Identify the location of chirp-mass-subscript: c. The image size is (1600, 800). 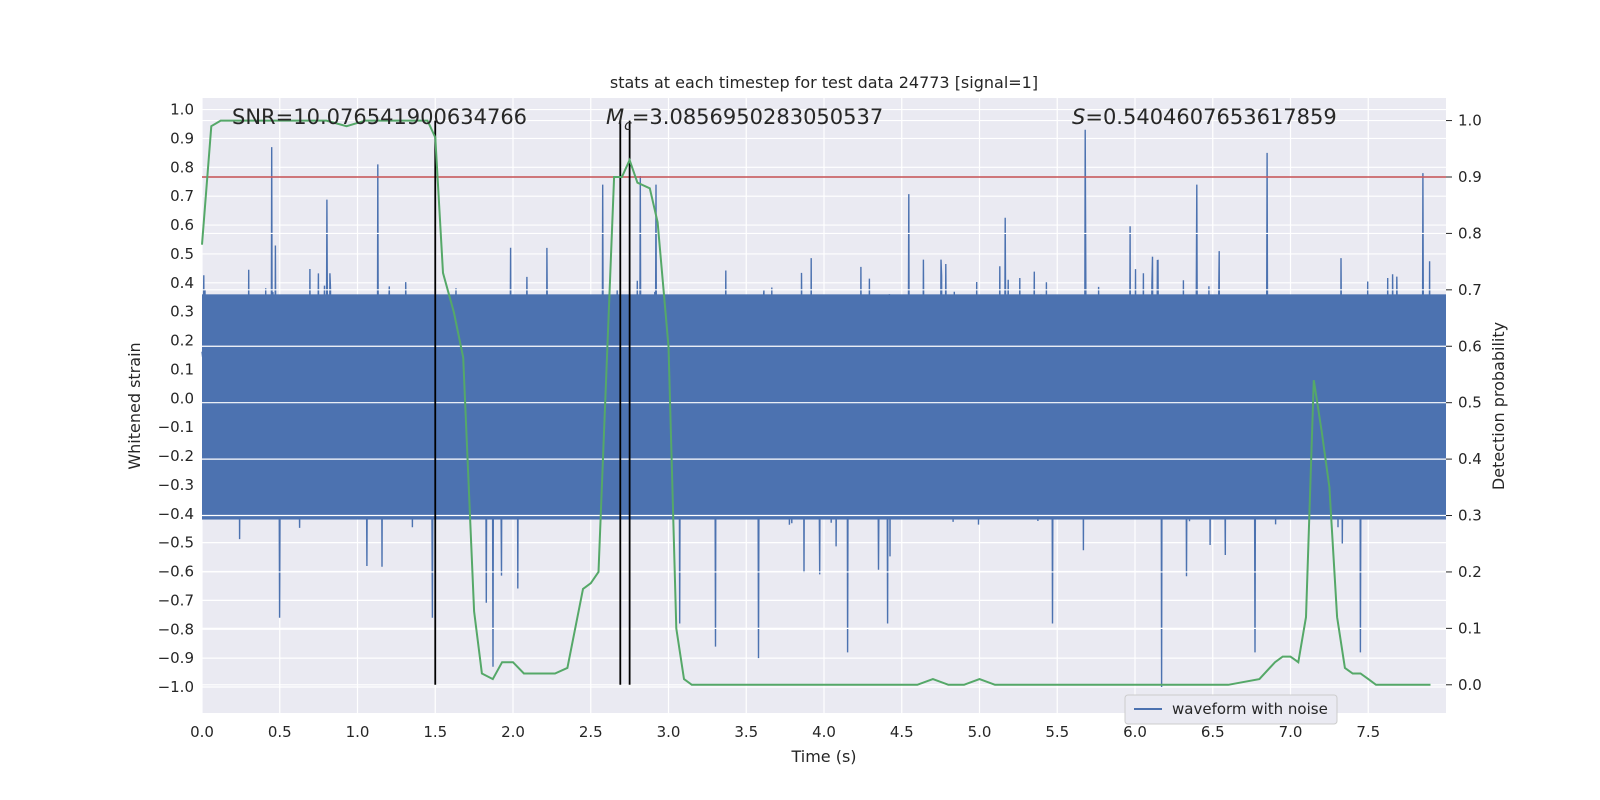
(628, 126).